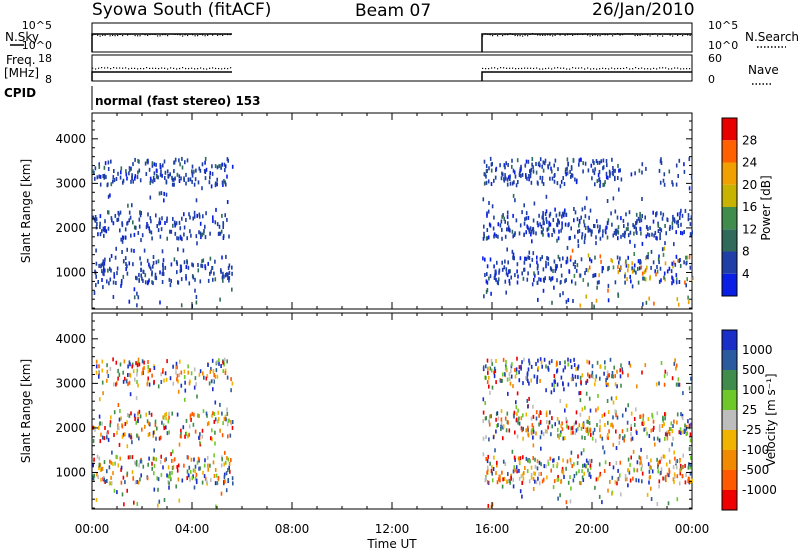 This screenshot has height=554, width=800. What do you see at coordinates (22, 37) in the screenshot?
I see `nsky-label: N.Sky` at bounding box center [22, 37].